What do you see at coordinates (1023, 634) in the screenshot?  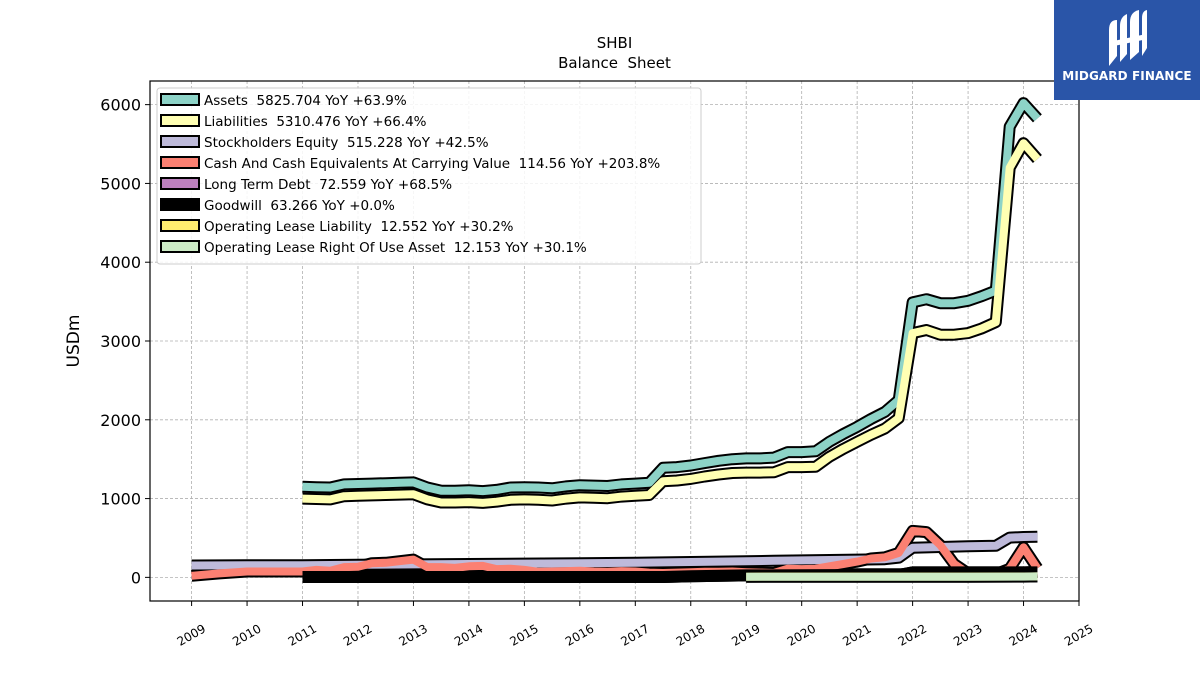 I see `x-tick-label: 2024` at bounding box center [1023, 634].